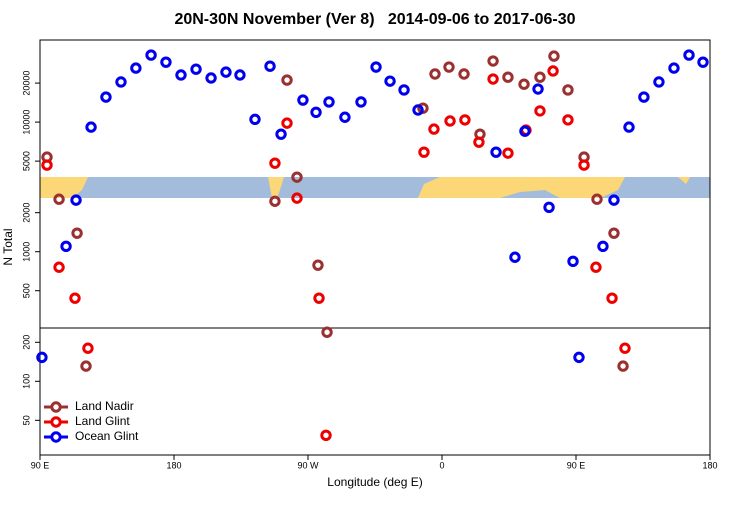  I want to click on y-tick-label: 20000, so click(26, 83).